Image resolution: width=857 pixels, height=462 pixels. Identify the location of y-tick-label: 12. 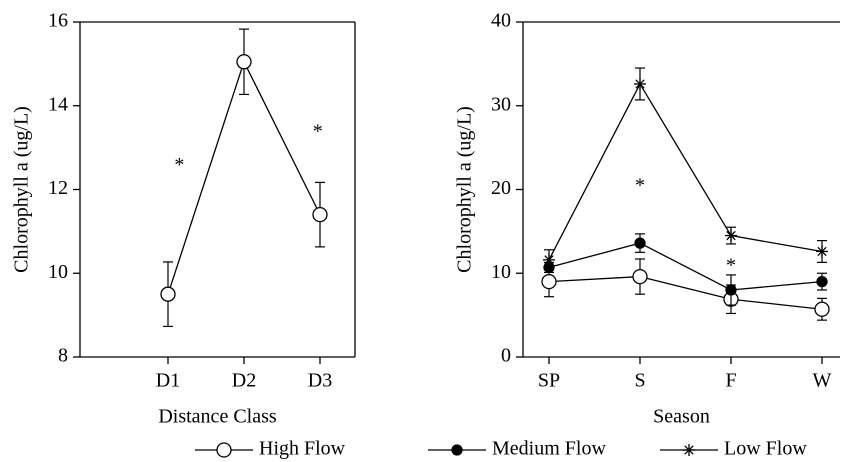
(58, 188).